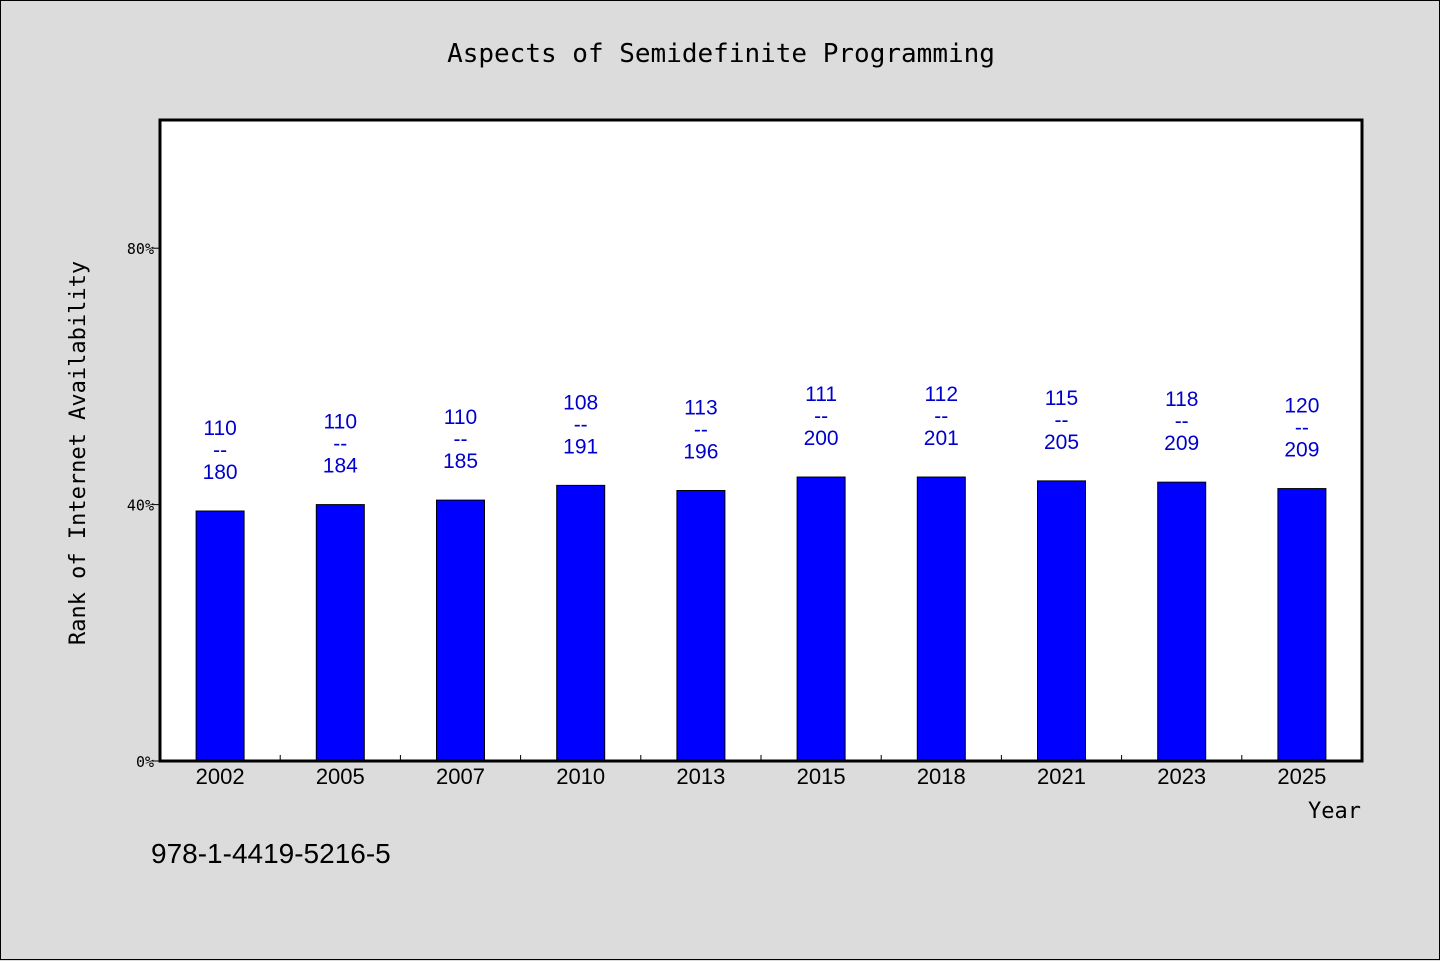 The width and height of the screenshot is (1440, 961). I want to click on y-tick-label: 0%, so click(145, 762).